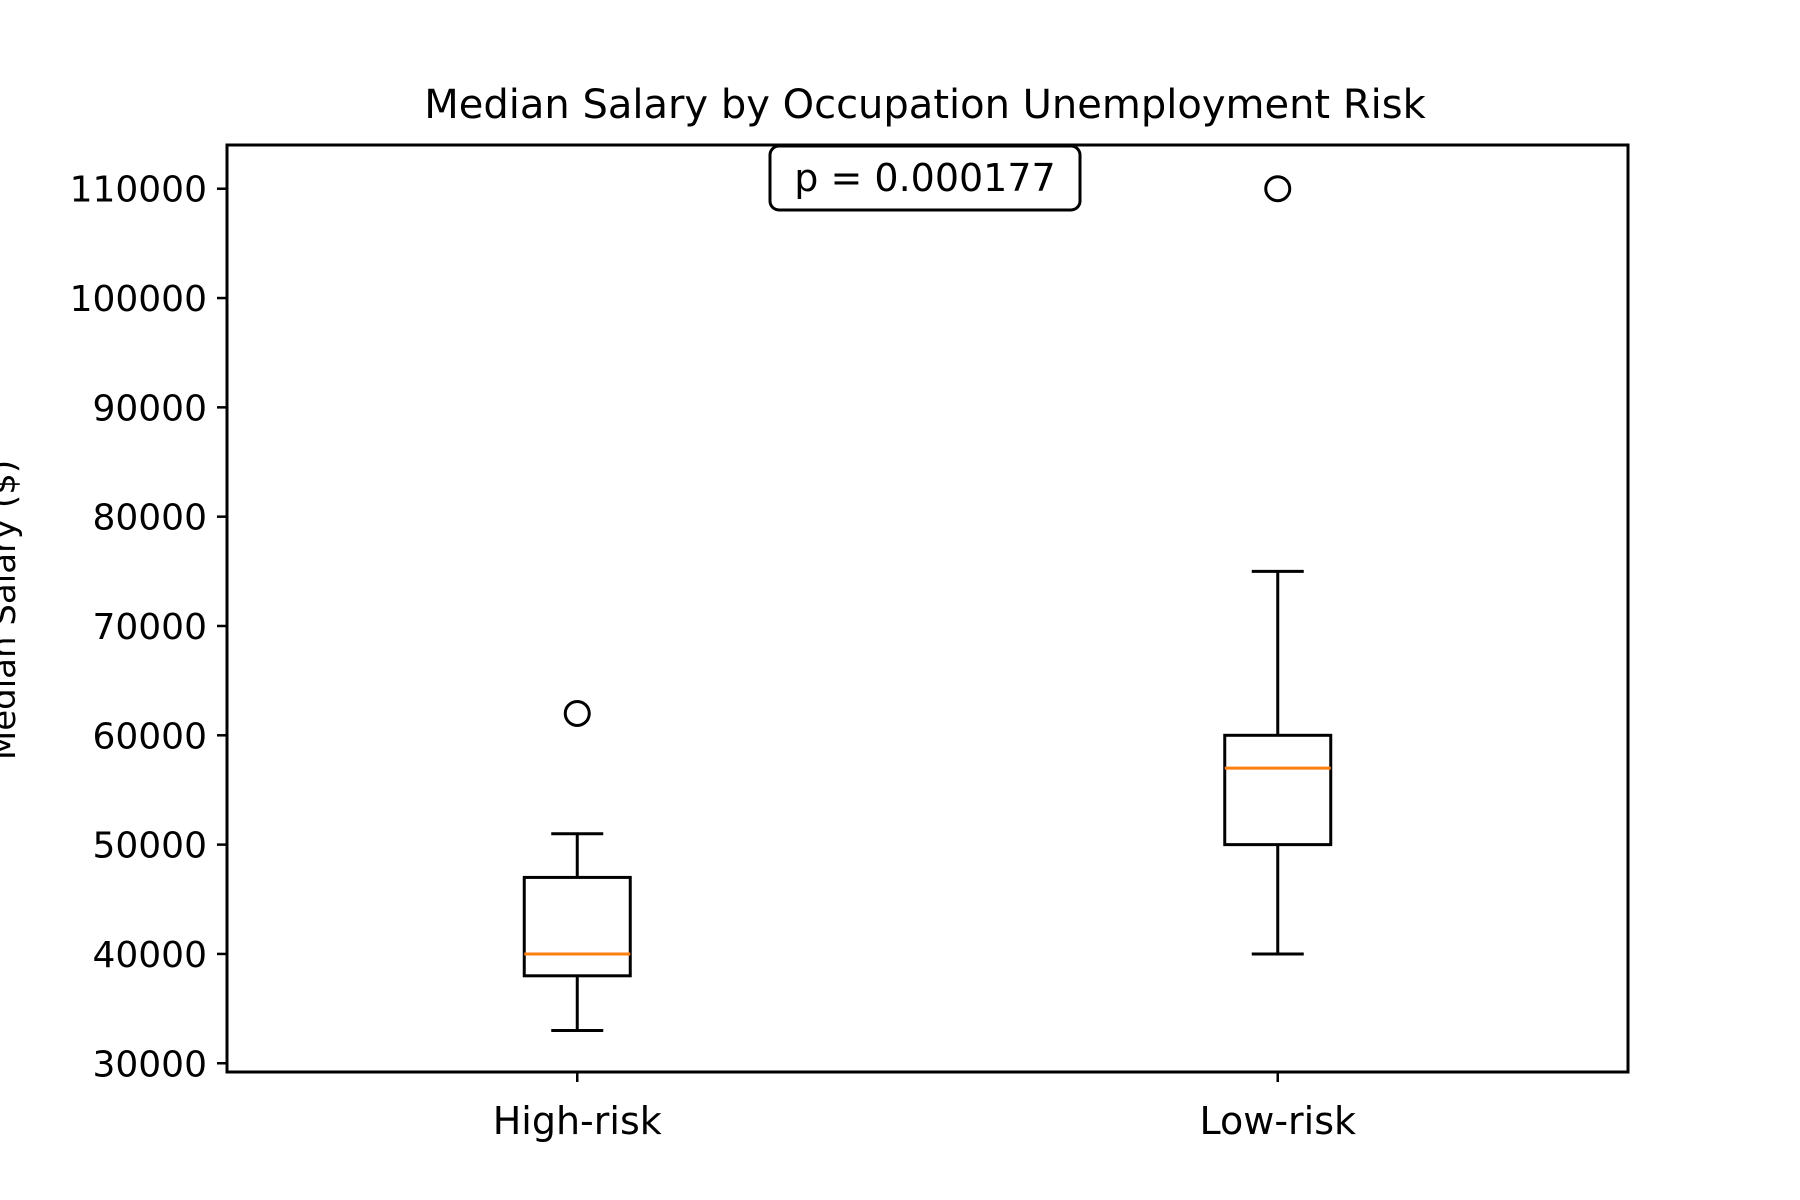 The image size is (1800, 1200). Describe the element at coordinates (149, 846) in the screenshot. I see `y-tick-label: 50000` at that location.